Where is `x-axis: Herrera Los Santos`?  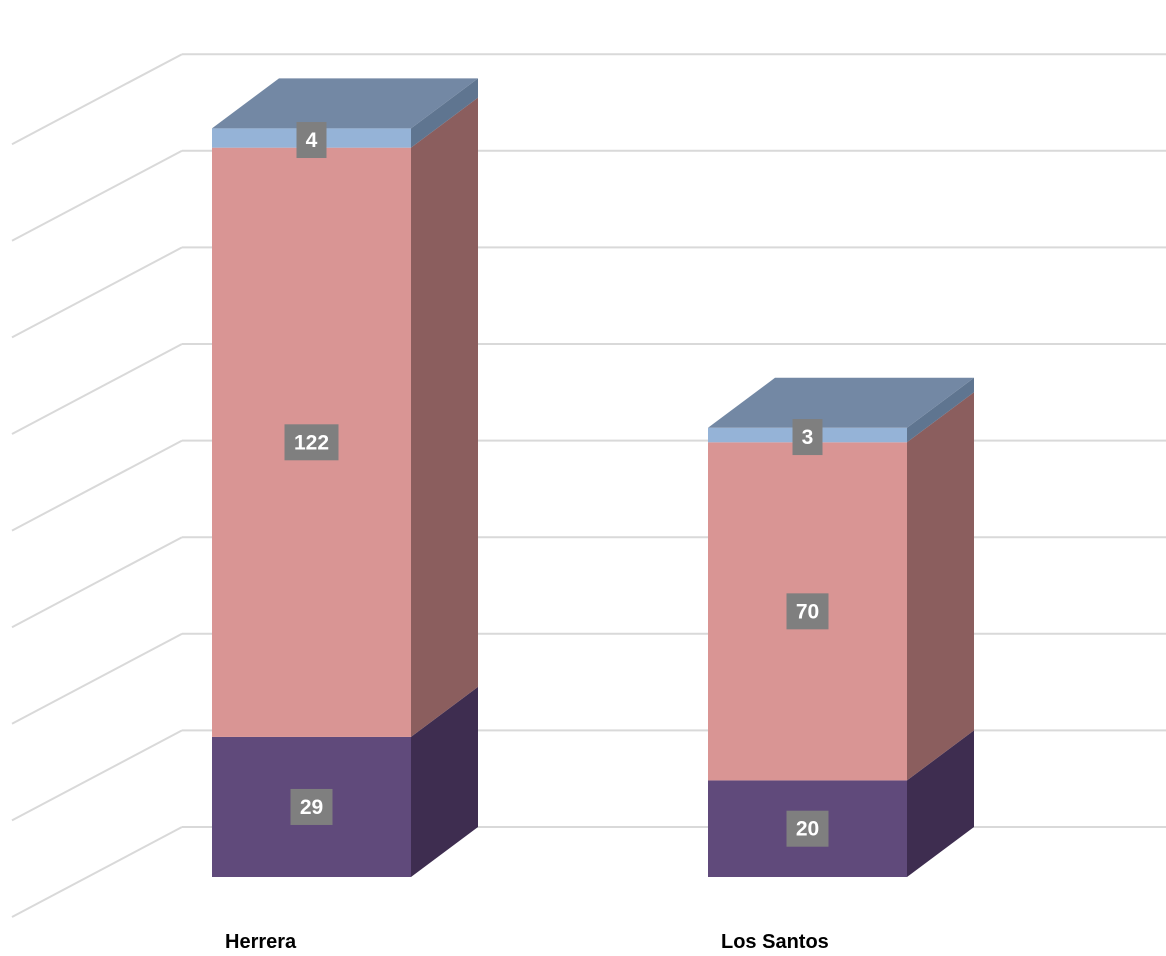
x-axis: Herrera Los Santos is located at coordinates (527, 942).